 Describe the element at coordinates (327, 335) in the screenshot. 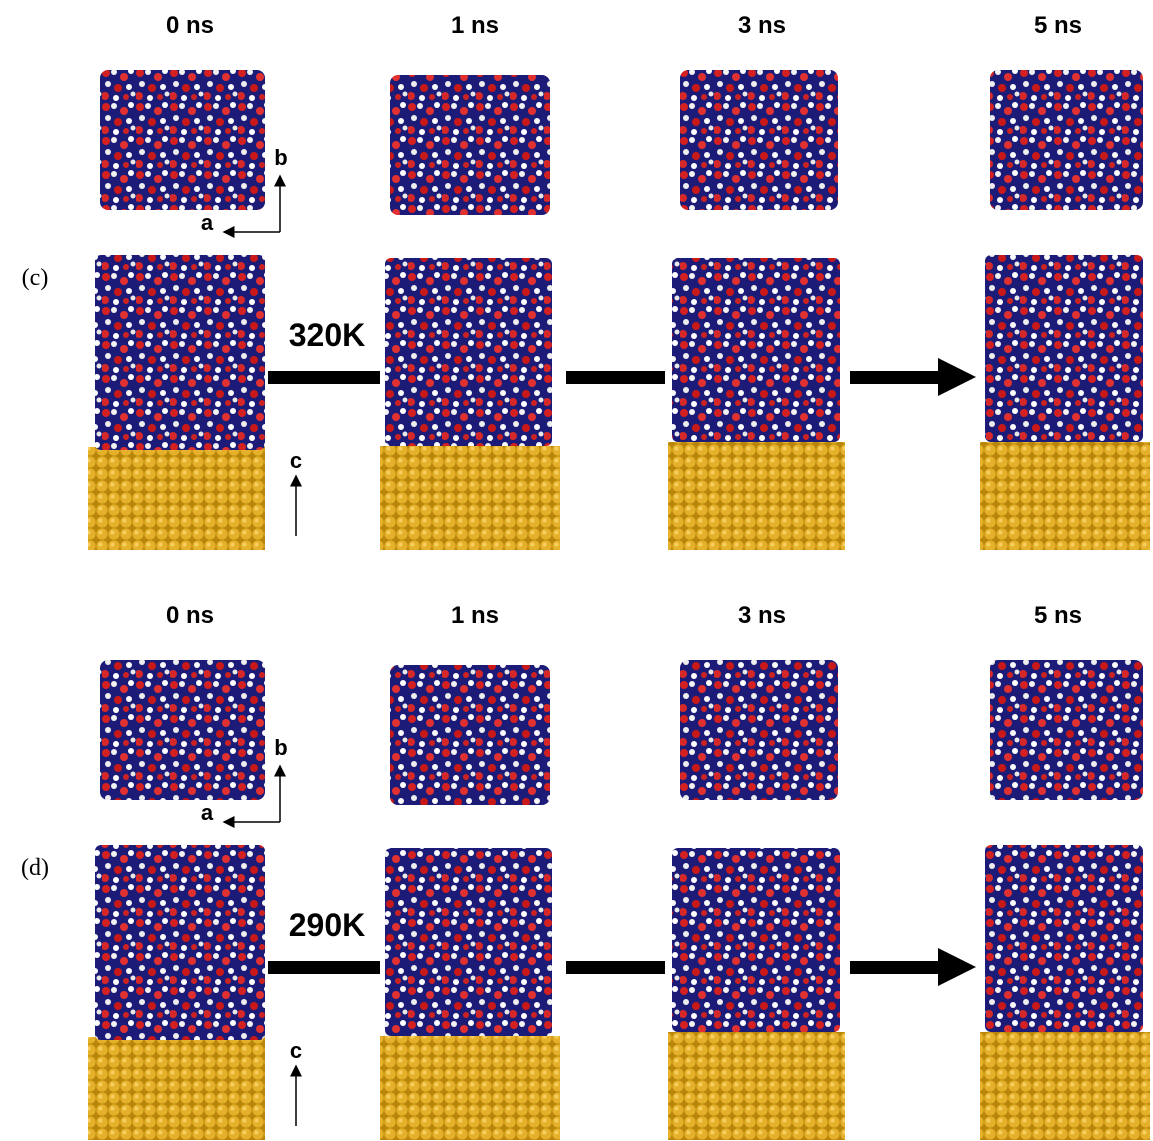

I see `temperature-label: 320K` at that location.